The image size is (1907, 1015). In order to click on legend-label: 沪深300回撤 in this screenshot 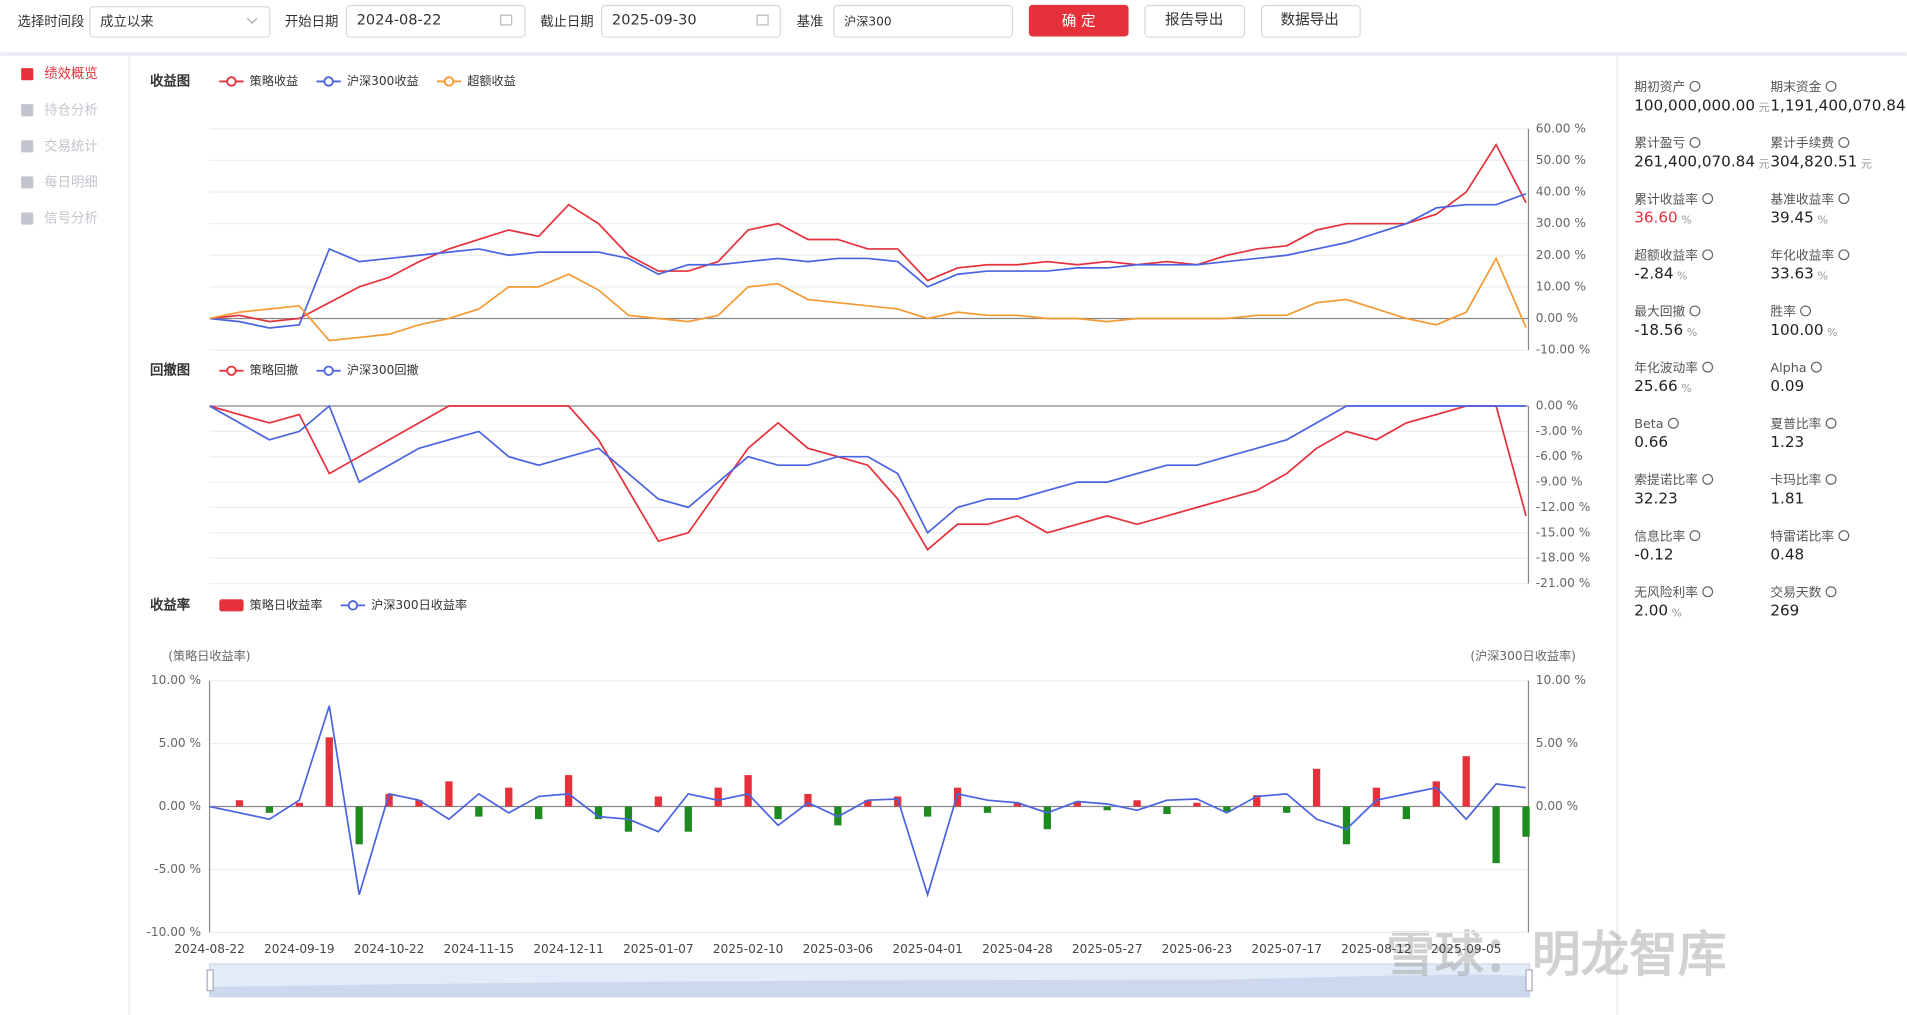, I will do `click(383, 369)`.